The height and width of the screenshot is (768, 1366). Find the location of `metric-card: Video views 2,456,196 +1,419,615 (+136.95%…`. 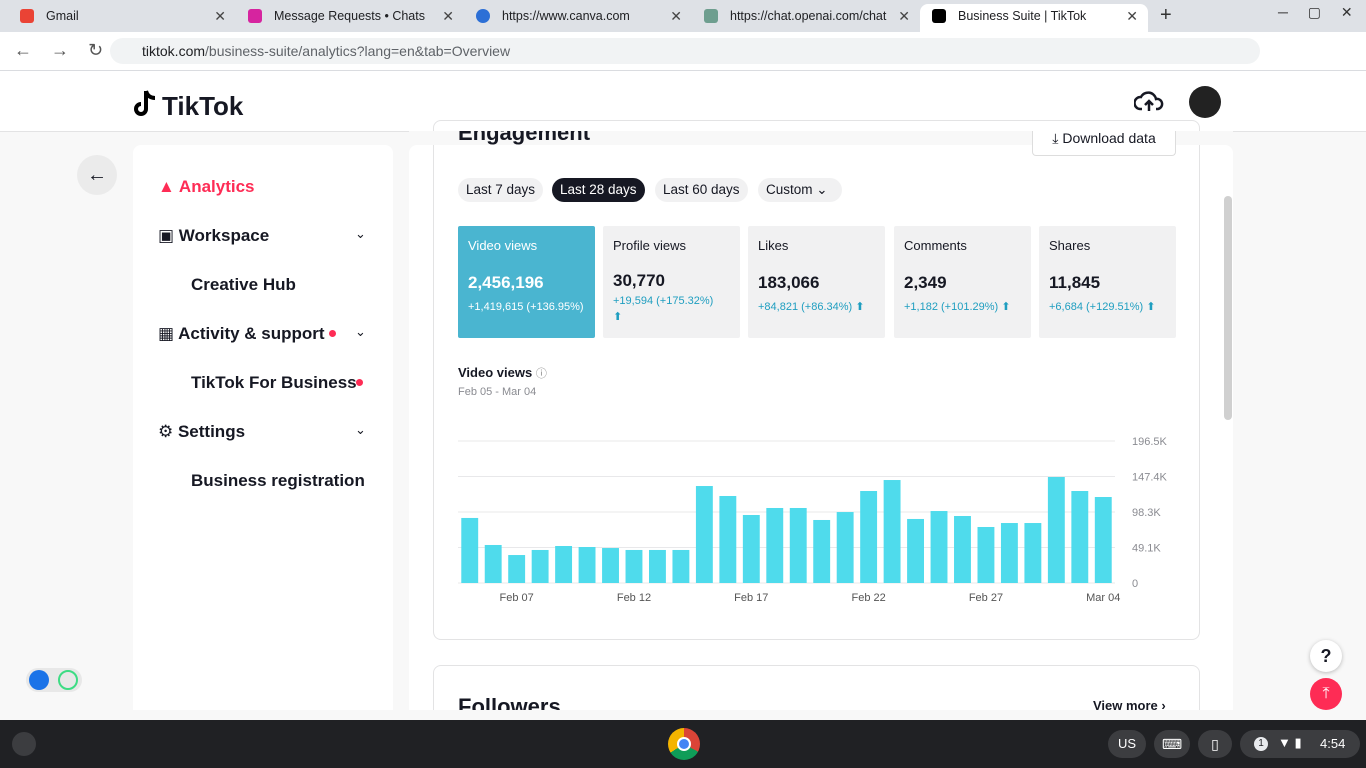

metric-card: Video views 2,456,196 +1,419,615 (+136.95%… is located at coordinates (526, 282).